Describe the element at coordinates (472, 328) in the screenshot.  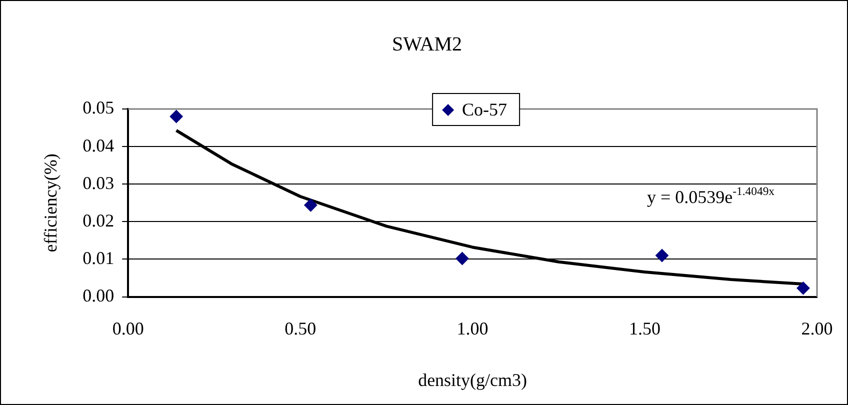
I see `x-tick-label: 1.00` at that location.